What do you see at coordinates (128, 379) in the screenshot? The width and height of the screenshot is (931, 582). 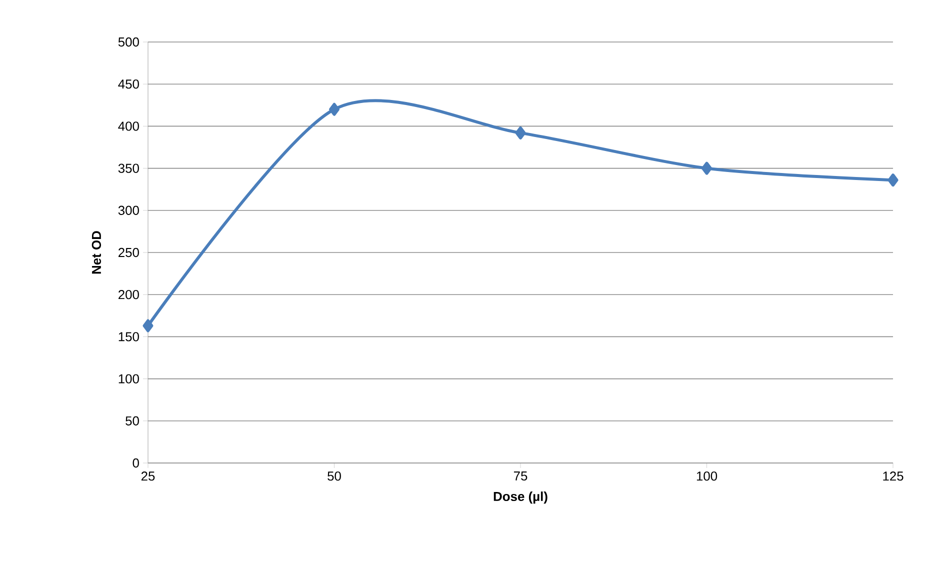 I see `y-tick-label: 100` at bounding box center [128, 379].